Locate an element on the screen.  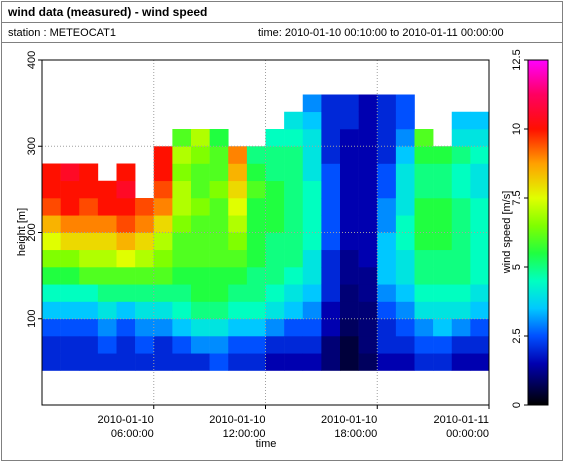
x-tick-label: 06:00:00 is located at coordinates (132, 434).